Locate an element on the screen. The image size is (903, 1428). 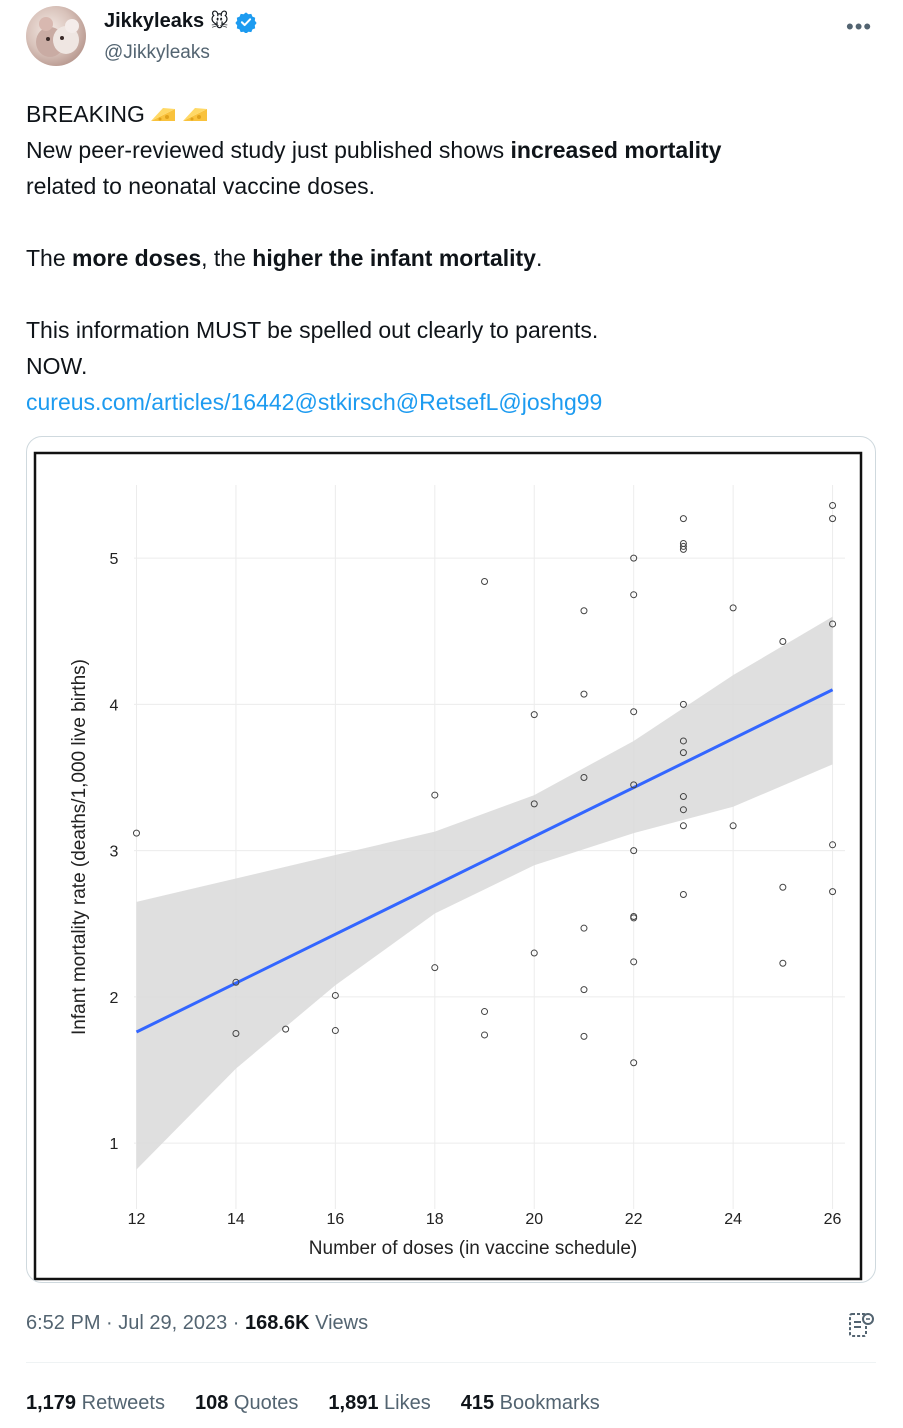
avatar is located at coordinates (56, 36).